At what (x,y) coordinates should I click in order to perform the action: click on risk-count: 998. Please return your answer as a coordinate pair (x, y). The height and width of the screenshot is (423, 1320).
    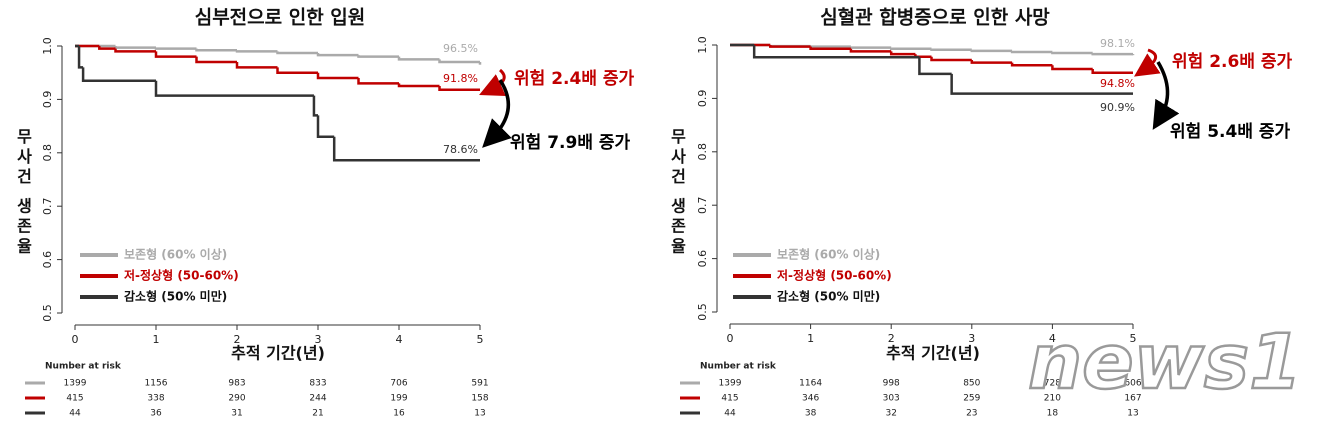
    Looking at the image, I should click on (891, 384).